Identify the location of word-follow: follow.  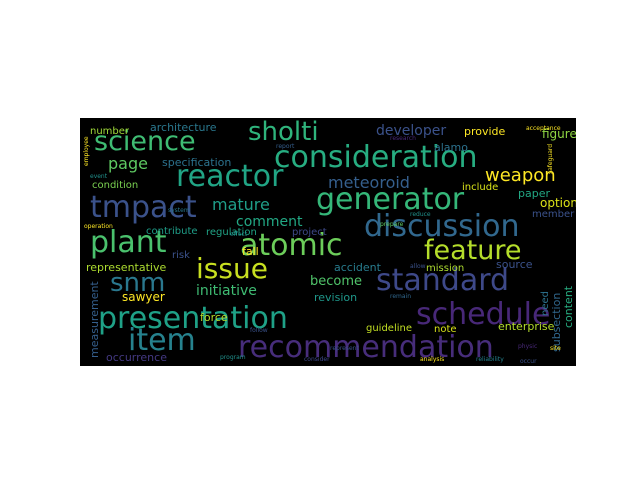
(259, 330).